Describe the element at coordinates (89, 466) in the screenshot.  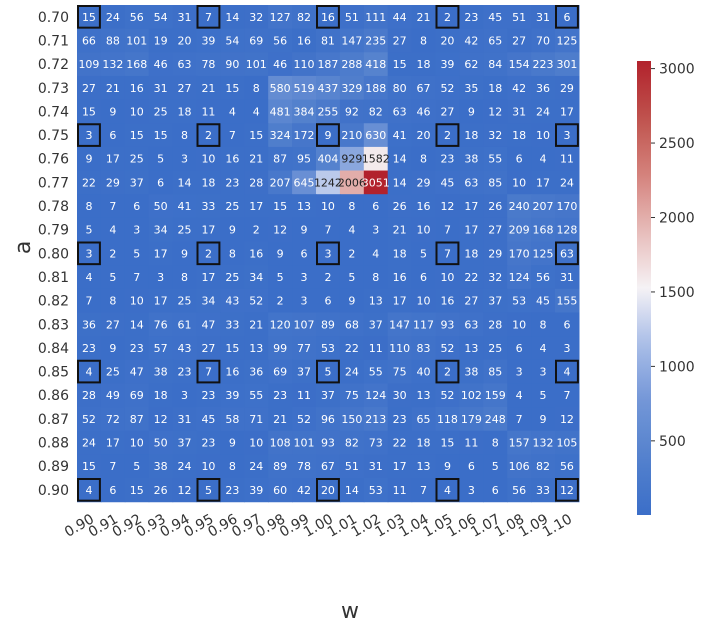
I see `cell-value-label: 15` at that location.